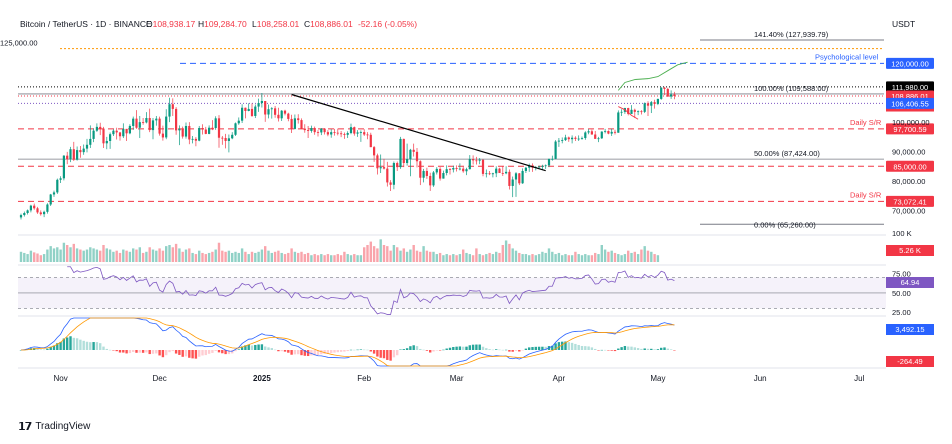  I want to click on x-tick-label: May, so click(657, 378).